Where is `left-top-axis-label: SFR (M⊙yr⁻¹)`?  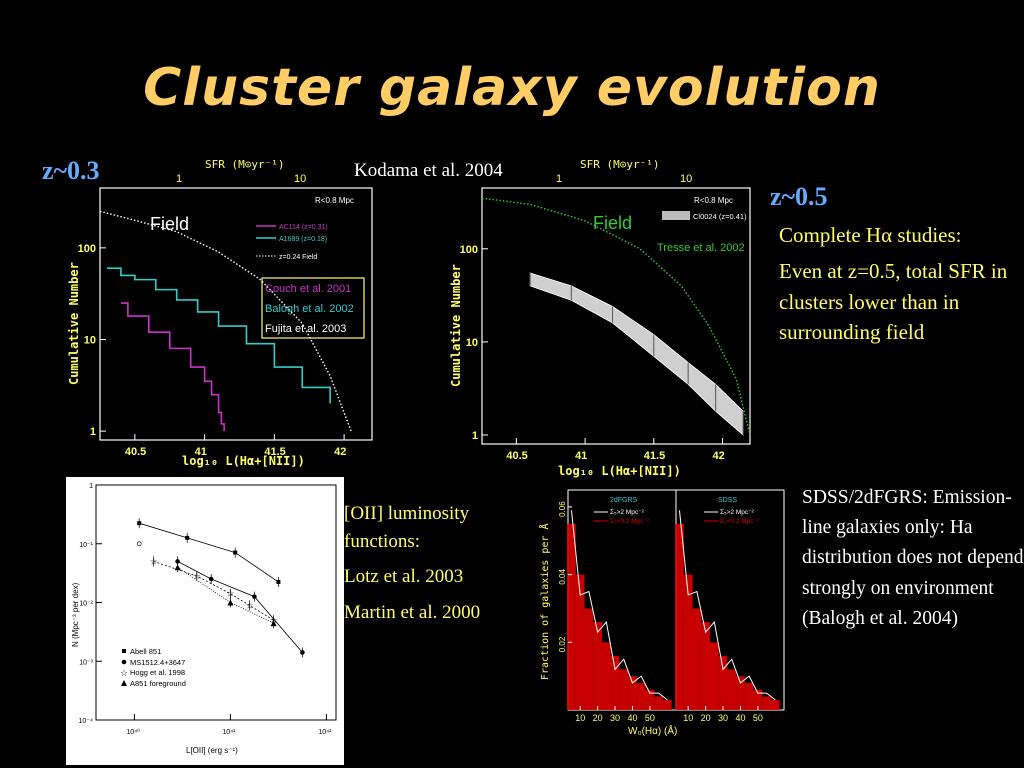 left-top-axis-label: SFR (M⊙yr⁻¹) is located at coordinates (244, 164).